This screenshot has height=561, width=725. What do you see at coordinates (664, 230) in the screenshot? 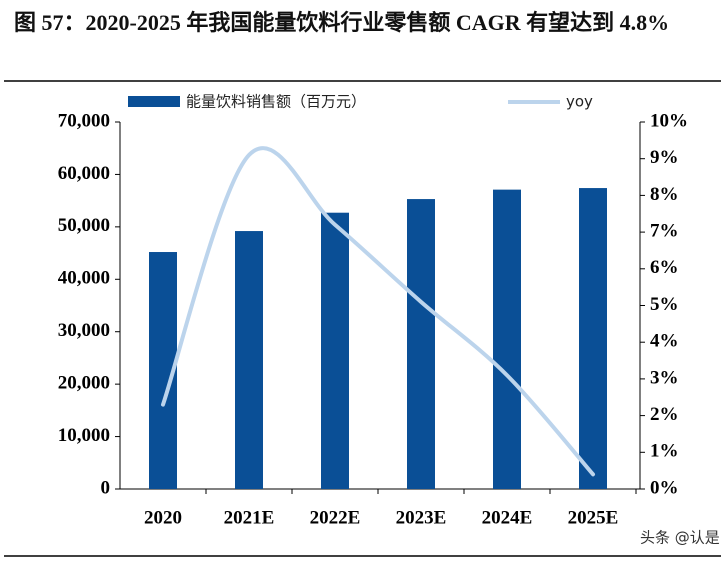
I see `y2-tick-label: 7%` at bounding box center [664, 230].